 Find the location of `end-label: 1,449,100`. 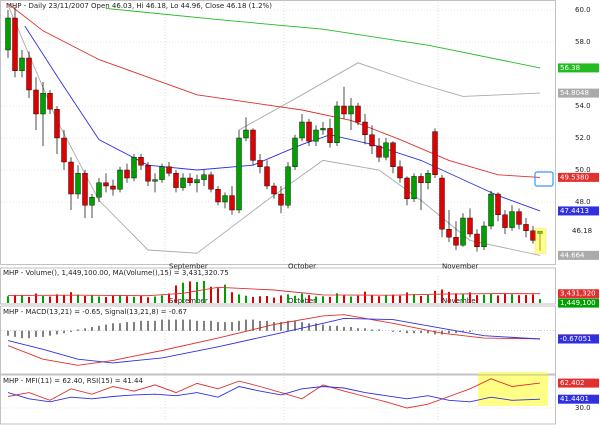

end-label: 1,449,100 is located at coordinates (578, 303).